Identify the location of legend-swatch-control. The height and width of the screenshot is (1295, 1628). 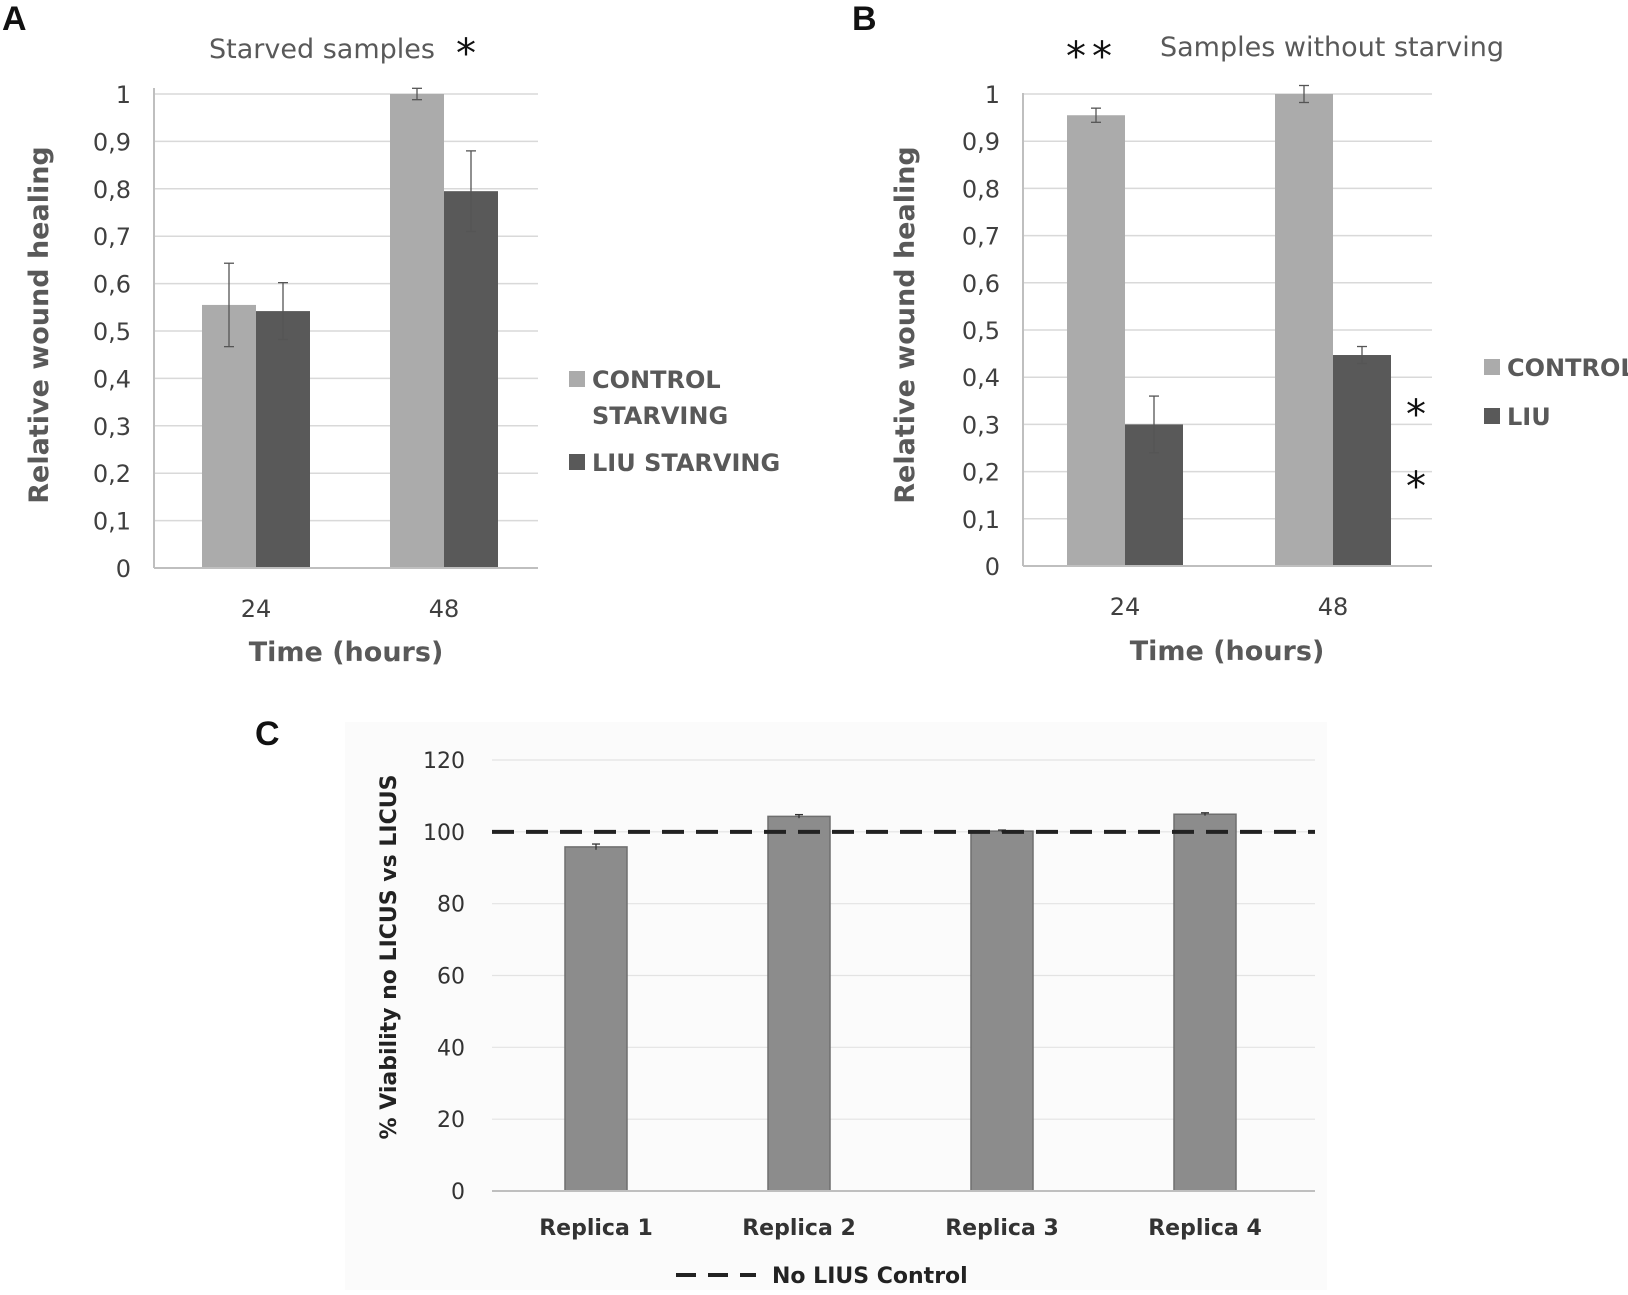
(1492, 367).